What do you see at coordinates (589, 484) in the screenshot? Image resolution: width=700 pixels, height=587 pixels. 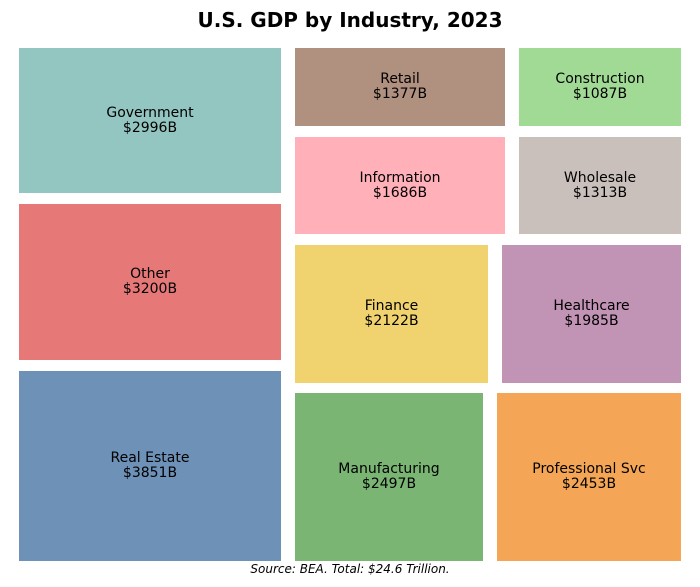 I see `tile-value: $2453B` at bounding box center [589, 484].